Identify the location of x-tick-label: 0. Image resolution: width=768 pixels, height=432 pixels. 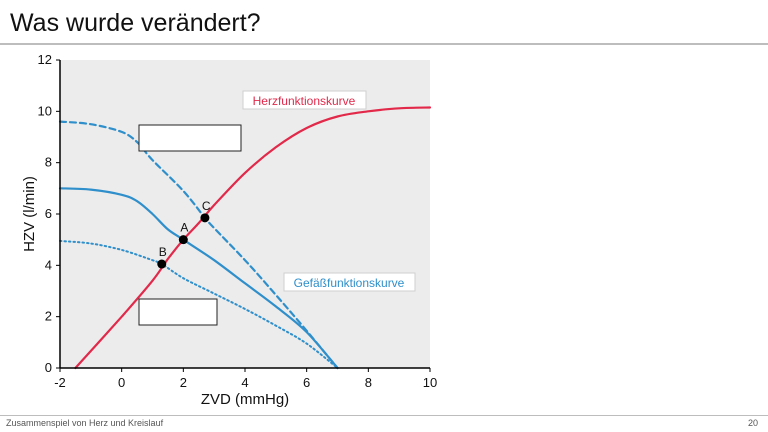
(121, 382).